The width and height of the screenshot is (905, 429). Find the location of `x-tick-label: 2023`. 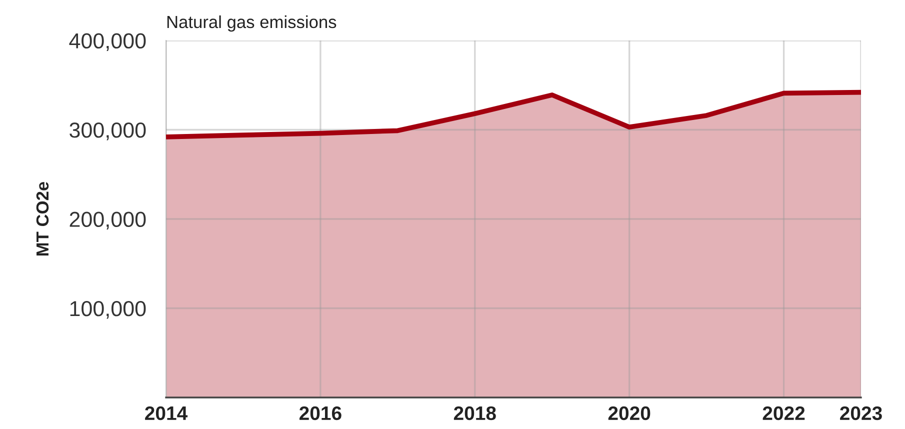

x-tick-label: 2023 is located at coordinates (861, 413).